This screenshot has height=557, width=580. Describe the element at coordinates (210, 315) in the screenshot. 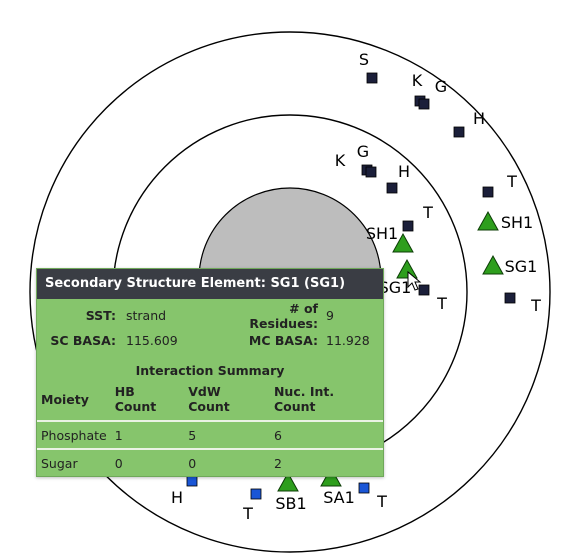

I see `tooltip-row-sst: SST: strand # of Residues: 9` at that location.